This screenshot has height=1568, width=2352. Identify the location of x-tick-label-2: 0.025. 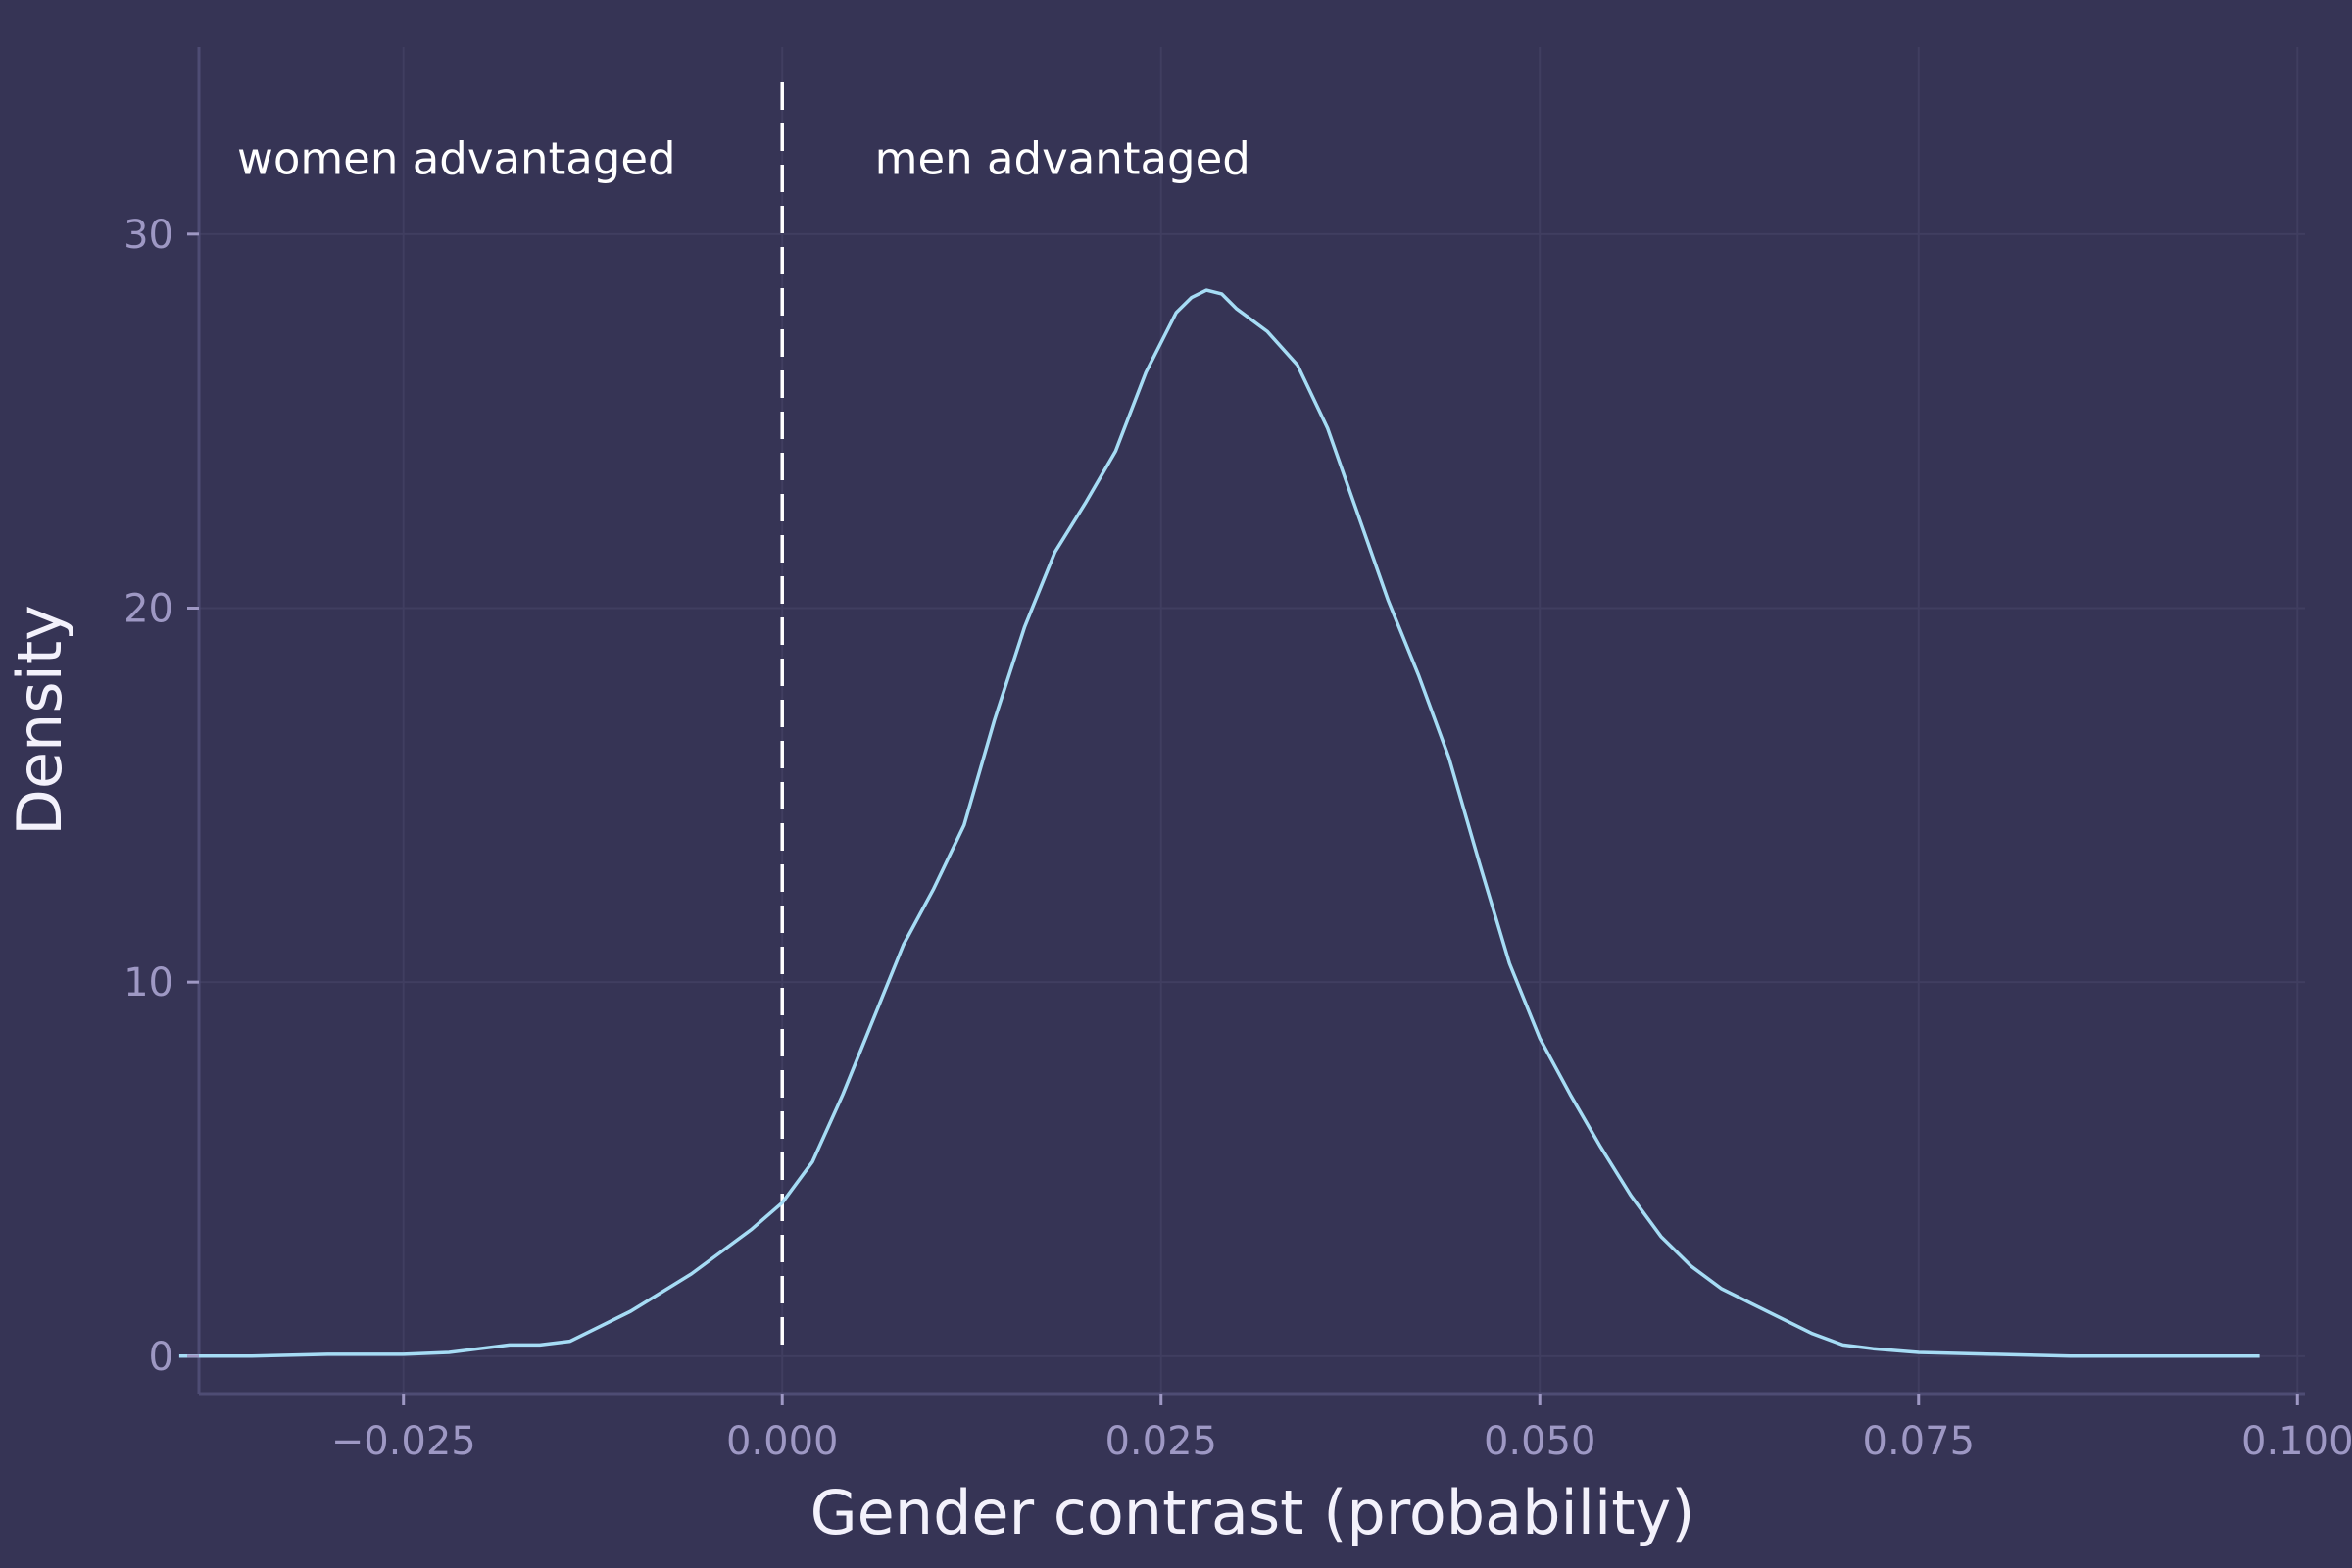
(1160, 1441).